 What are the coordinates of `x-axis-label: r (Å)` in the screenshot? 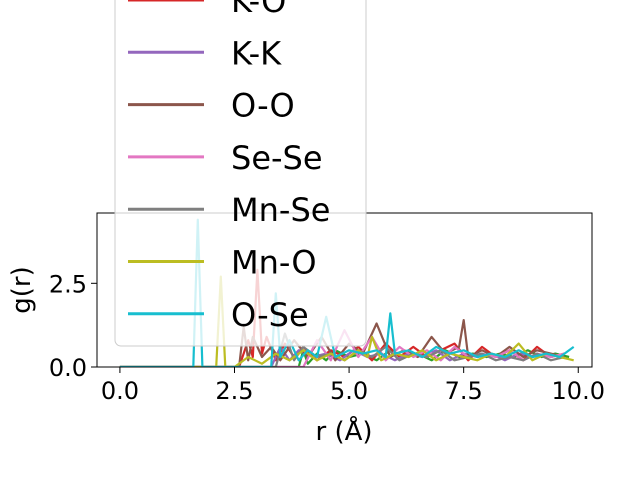 It's located at (343, 431).